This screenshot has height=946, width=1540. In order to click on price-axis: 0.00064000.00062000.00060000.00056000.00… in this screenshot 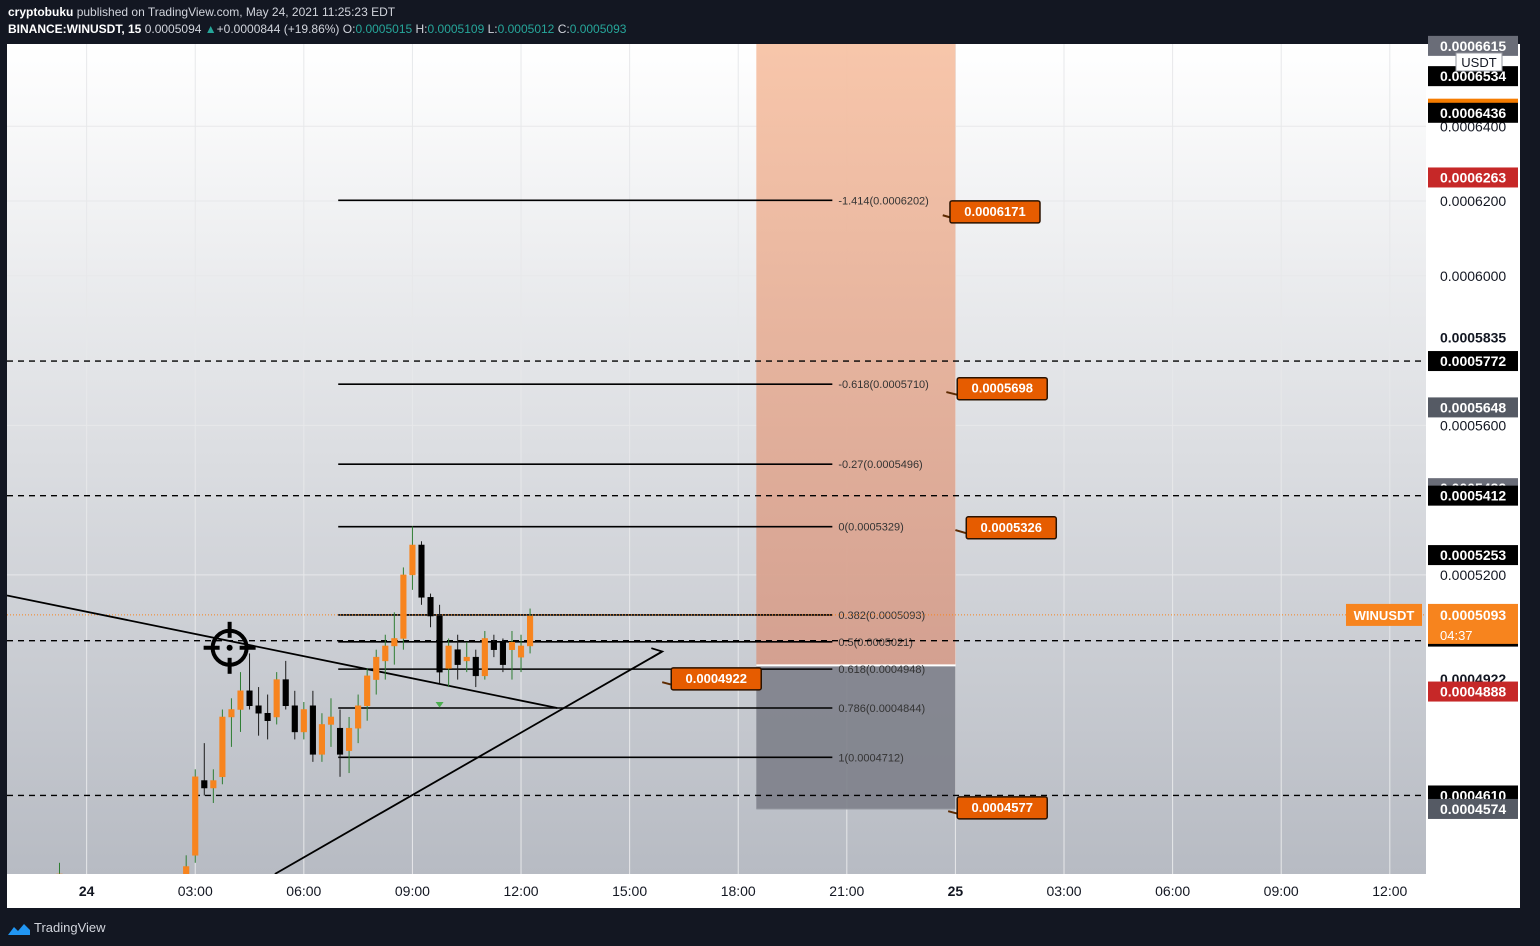, I will do `click(1432, 427)`.